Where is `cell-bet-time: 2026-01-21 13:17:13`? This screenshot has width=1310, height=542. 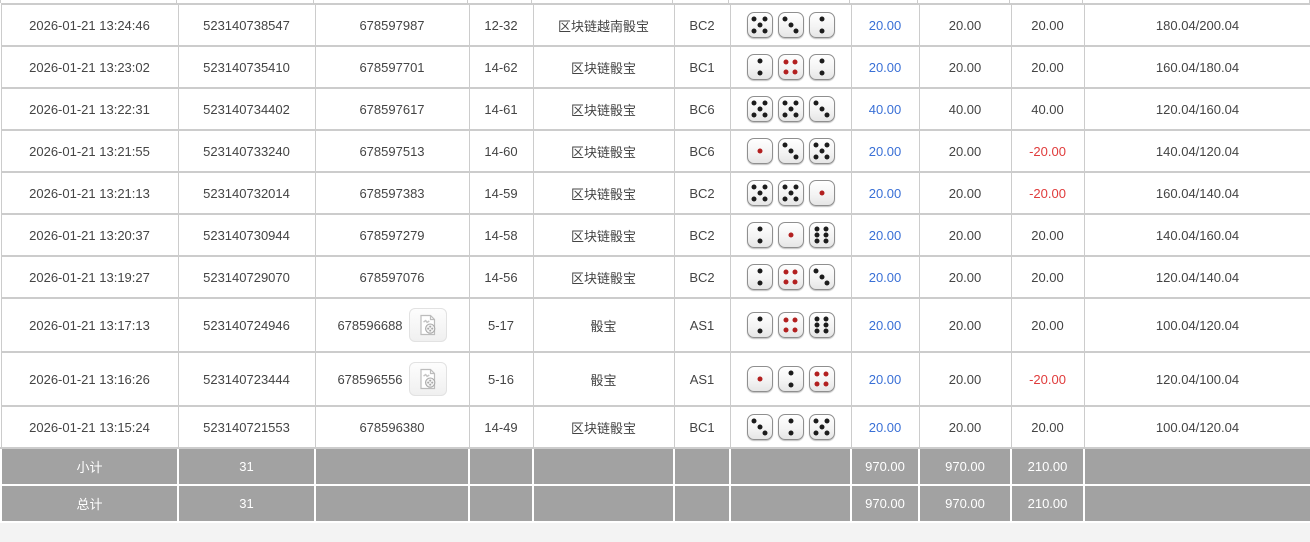 cell-bet-time: 2026-01-21 13:17:13 is located at coordinates (89, 325).